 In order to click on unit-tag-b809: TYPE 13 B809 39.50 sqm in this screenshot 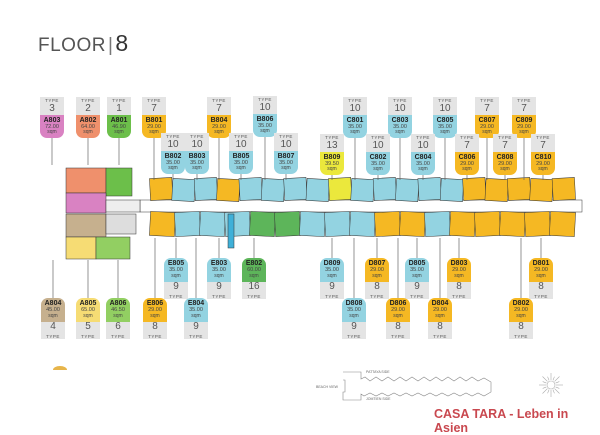, I will do `click(332, 154)`.